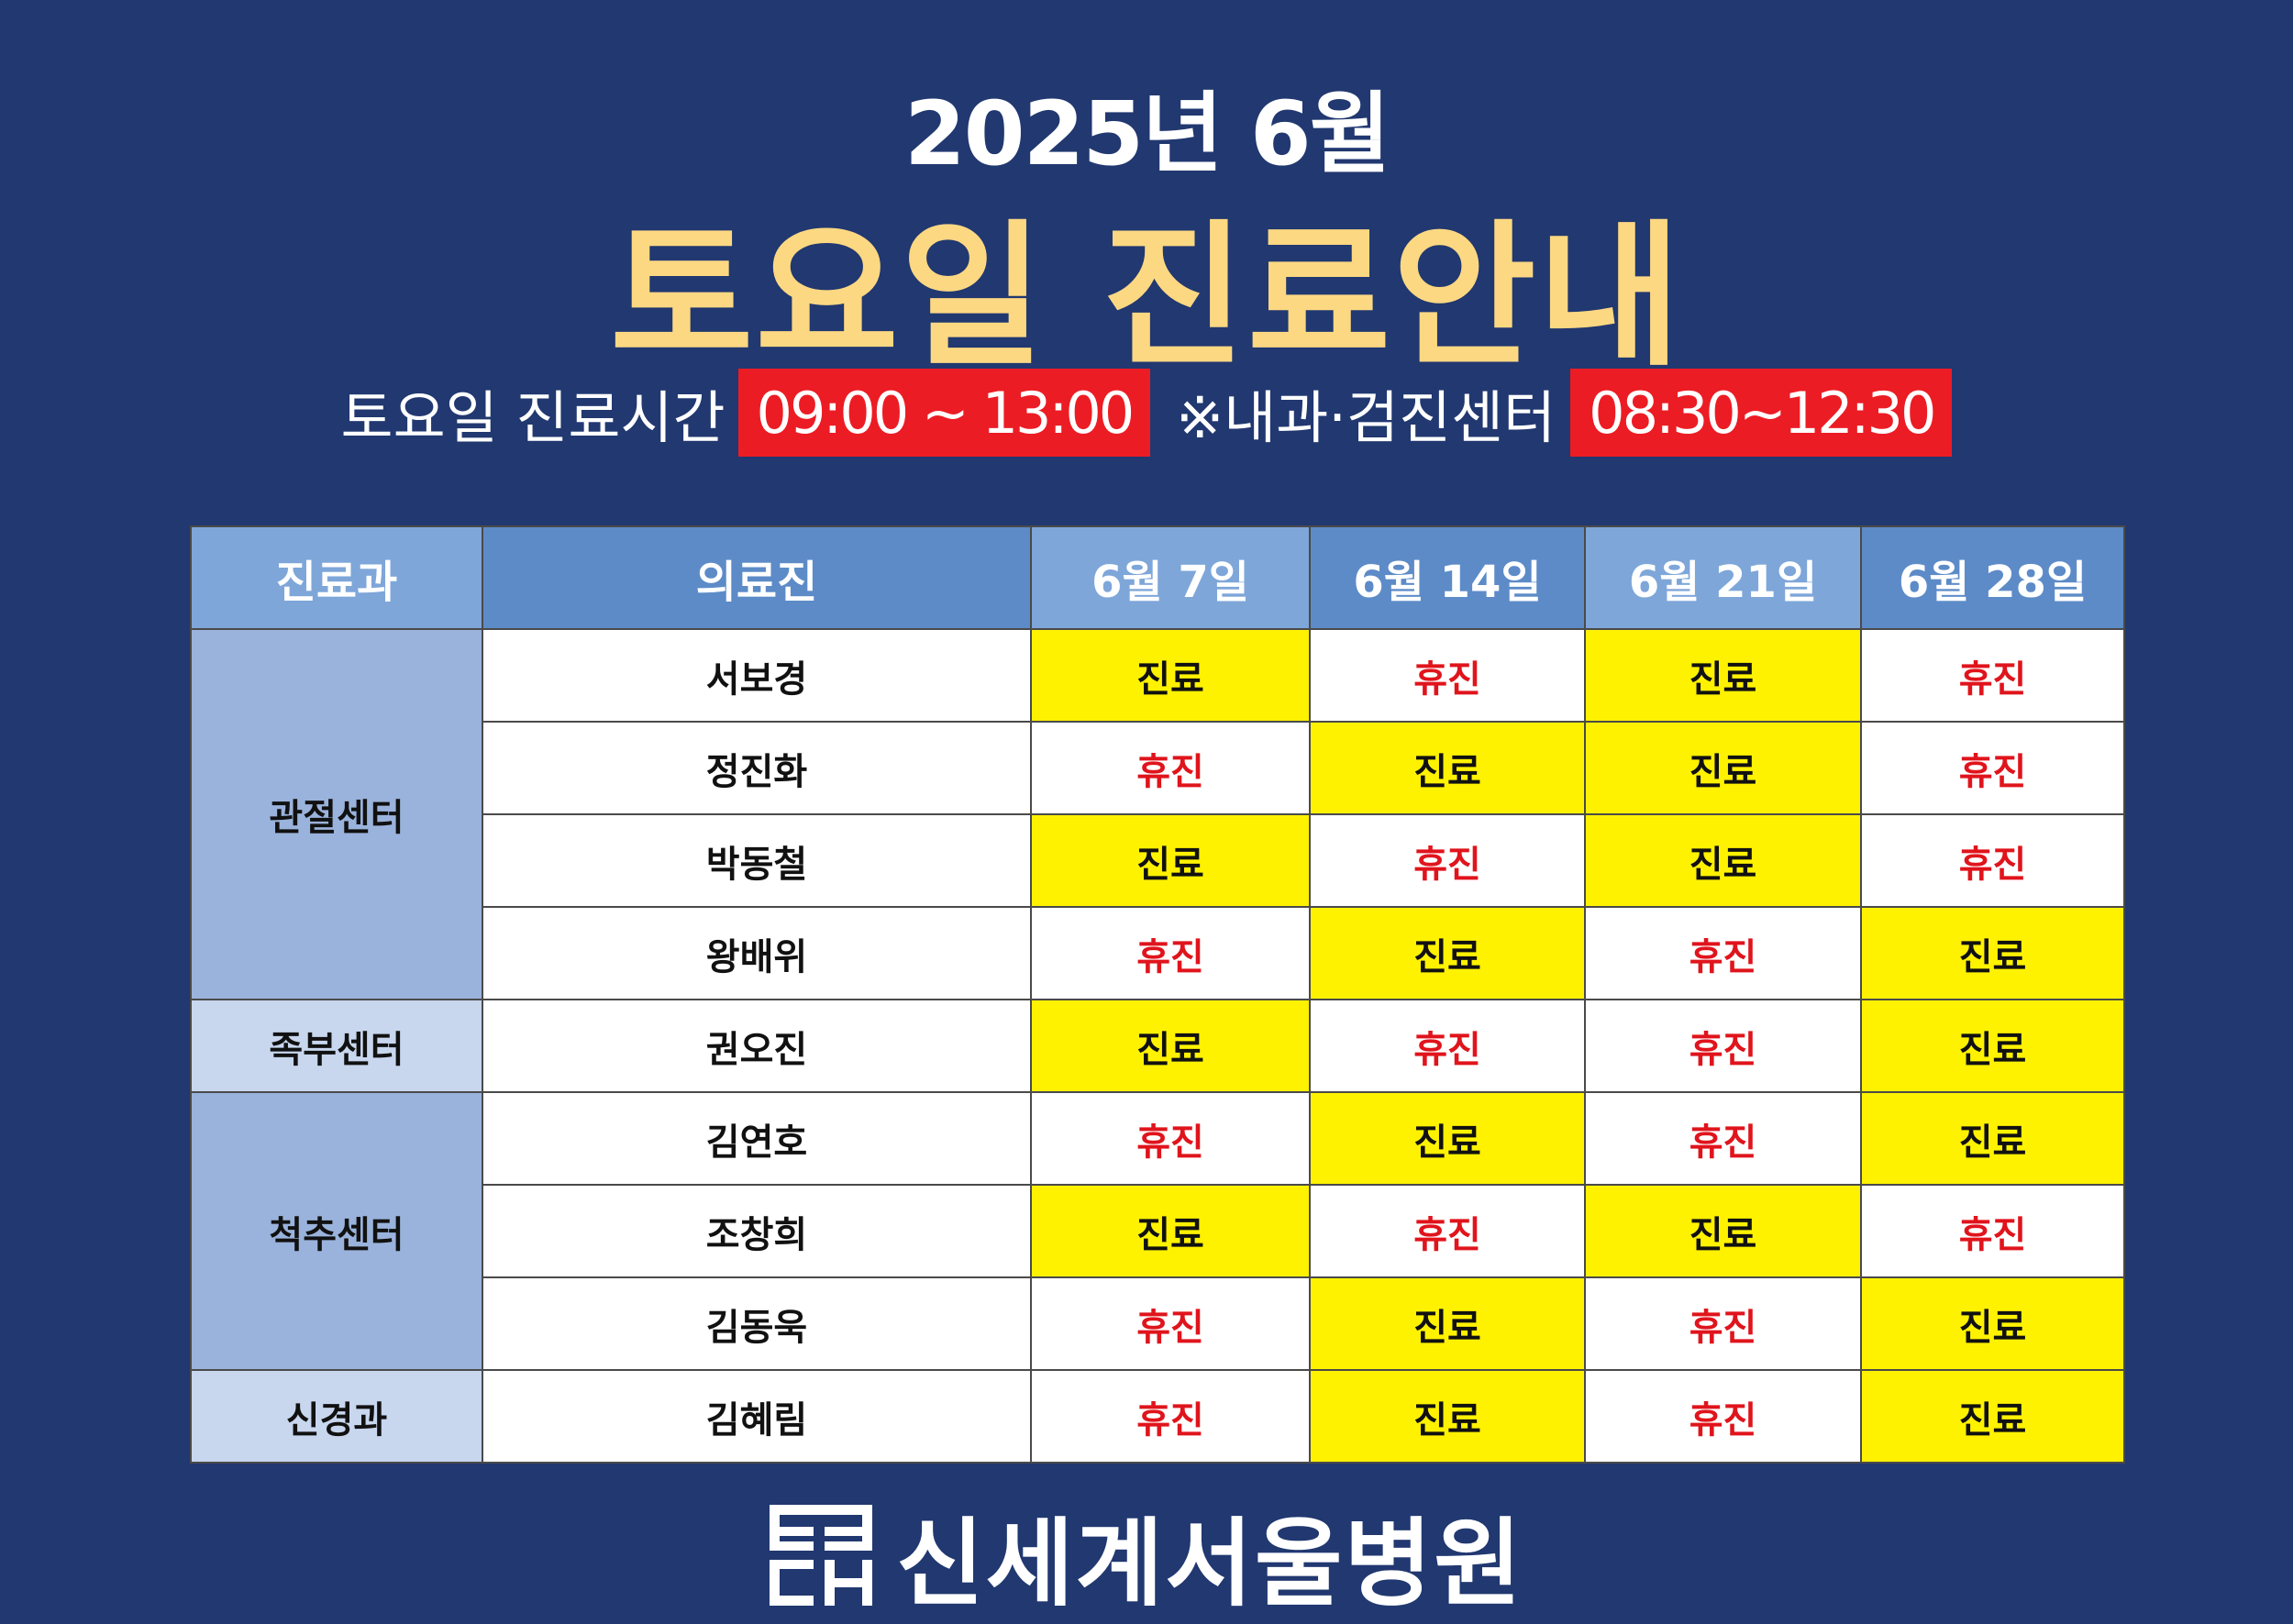 The height and width of the screenshot is (1624, 2293). What do you see at coordinates (336, 1046) in the screenshot?
I see `department-cell: 족부센터` at bounding box center [336, 1046].